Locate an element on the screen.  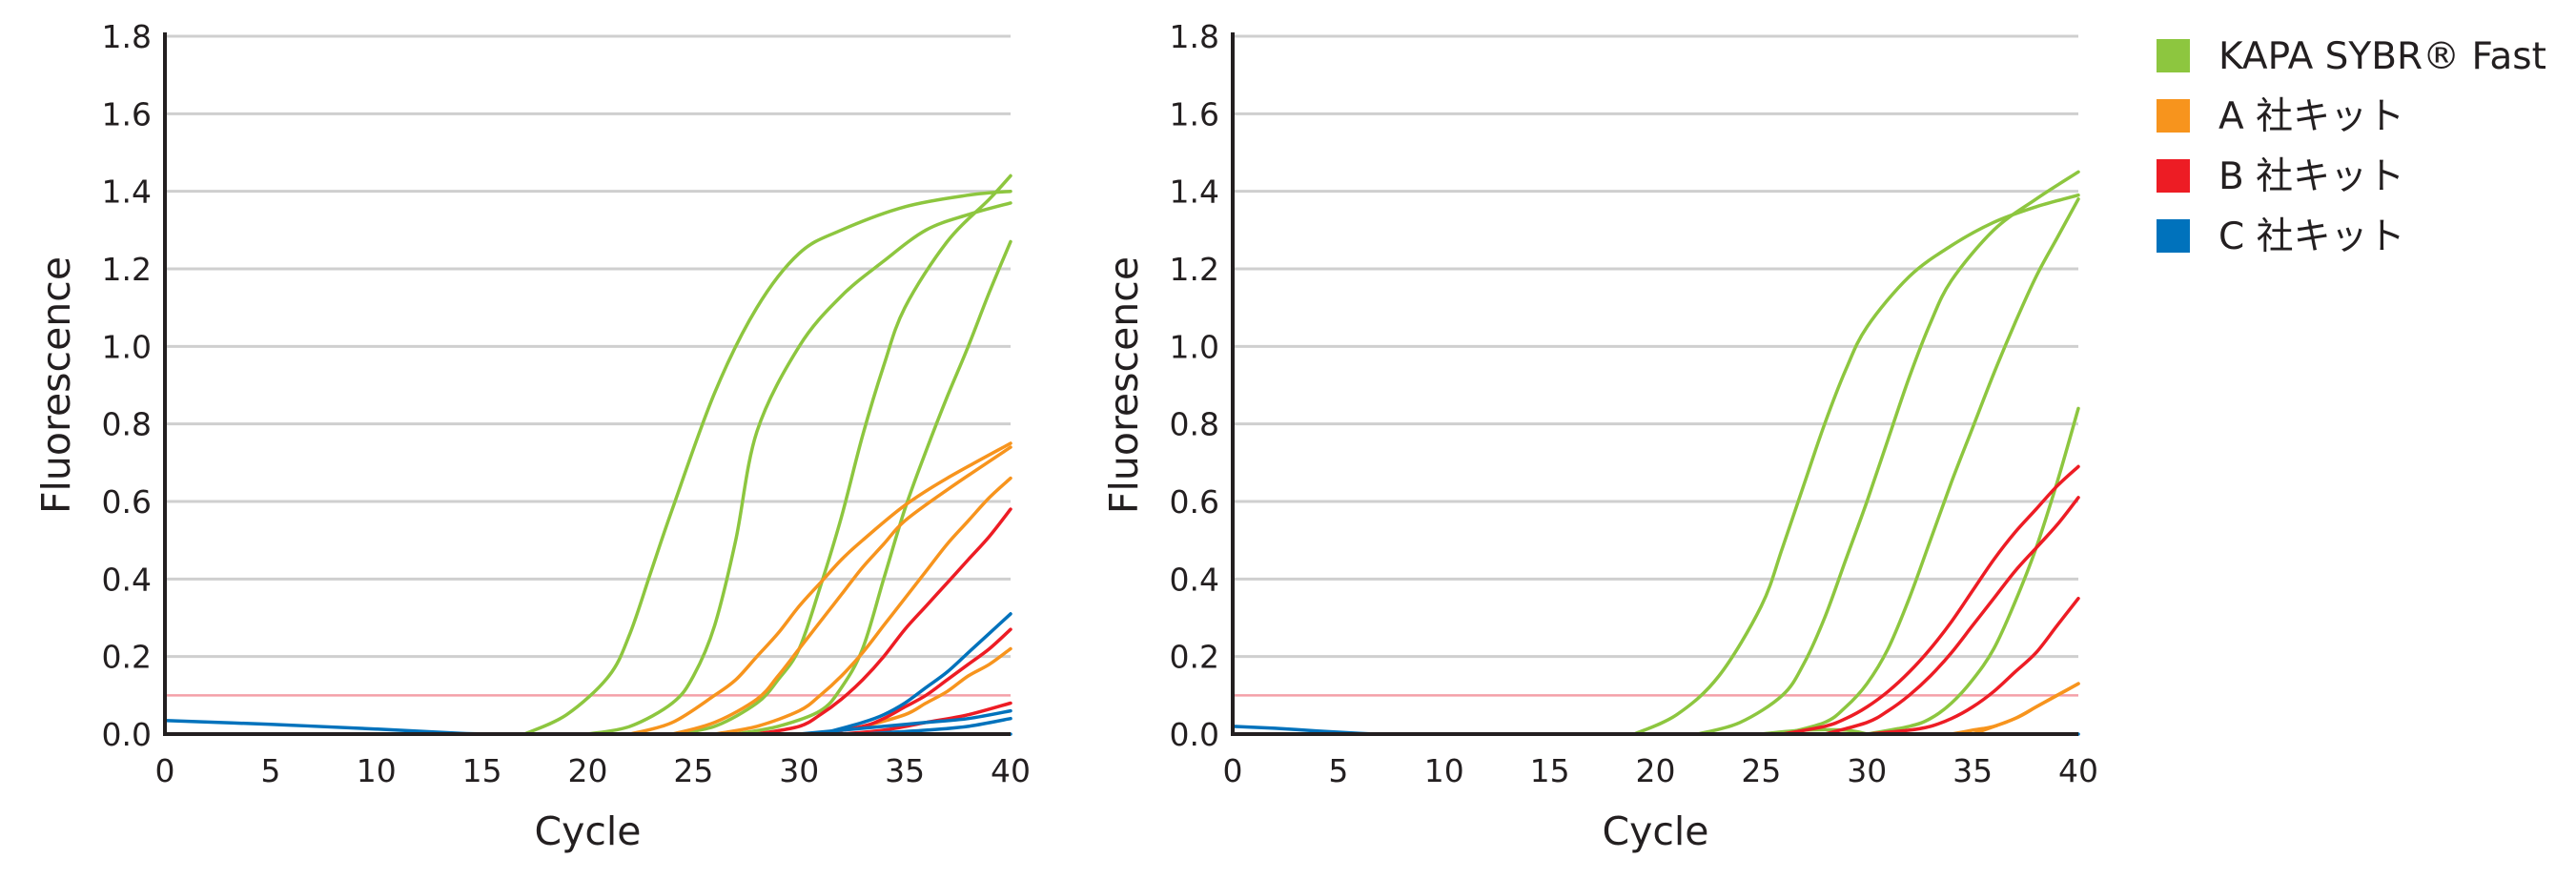
legend-label-b: B 社キット is located at coordinates (2311, 176).